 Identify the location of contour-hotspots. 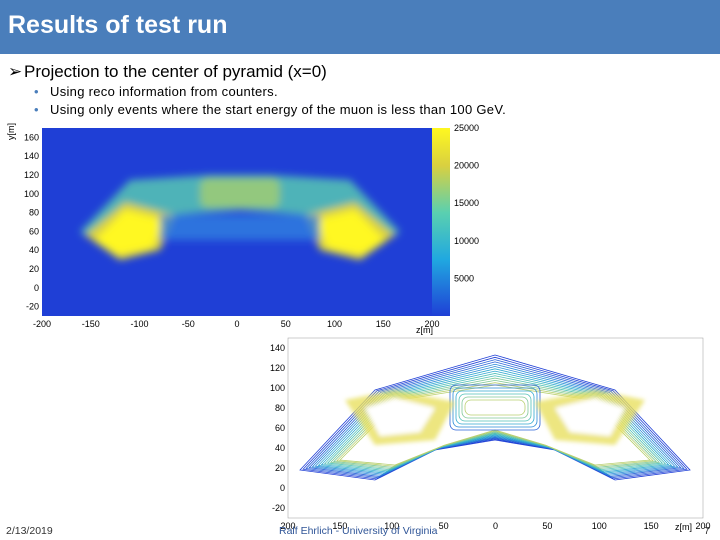
(495, 417).